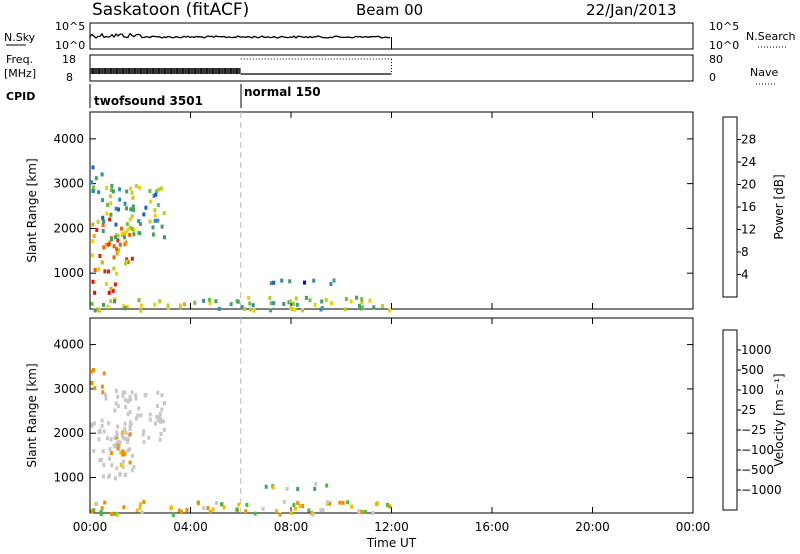 Image resolution: width=800 pixels, height=554 pixels. I want to click on x-tick-label: 04:00, so click(190, 527).